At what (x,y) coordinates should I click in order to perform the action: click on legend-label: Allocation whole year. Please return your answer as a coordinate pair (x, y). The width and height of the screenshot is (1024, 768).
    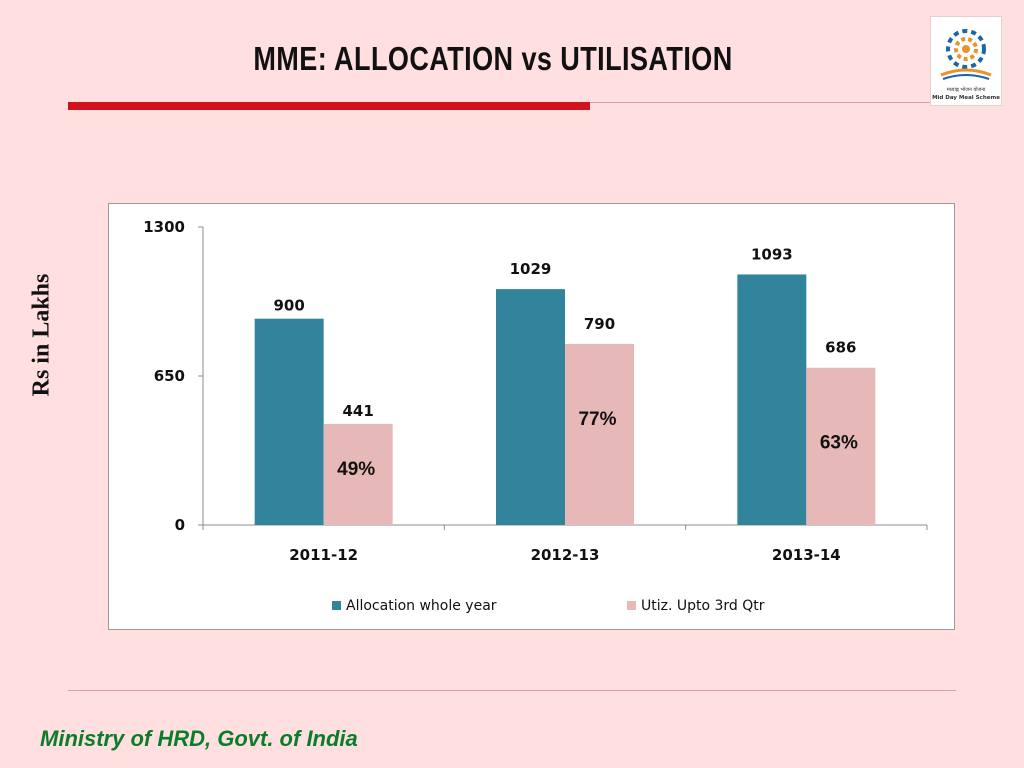
    Looking at the image, I should click on (421, 606).